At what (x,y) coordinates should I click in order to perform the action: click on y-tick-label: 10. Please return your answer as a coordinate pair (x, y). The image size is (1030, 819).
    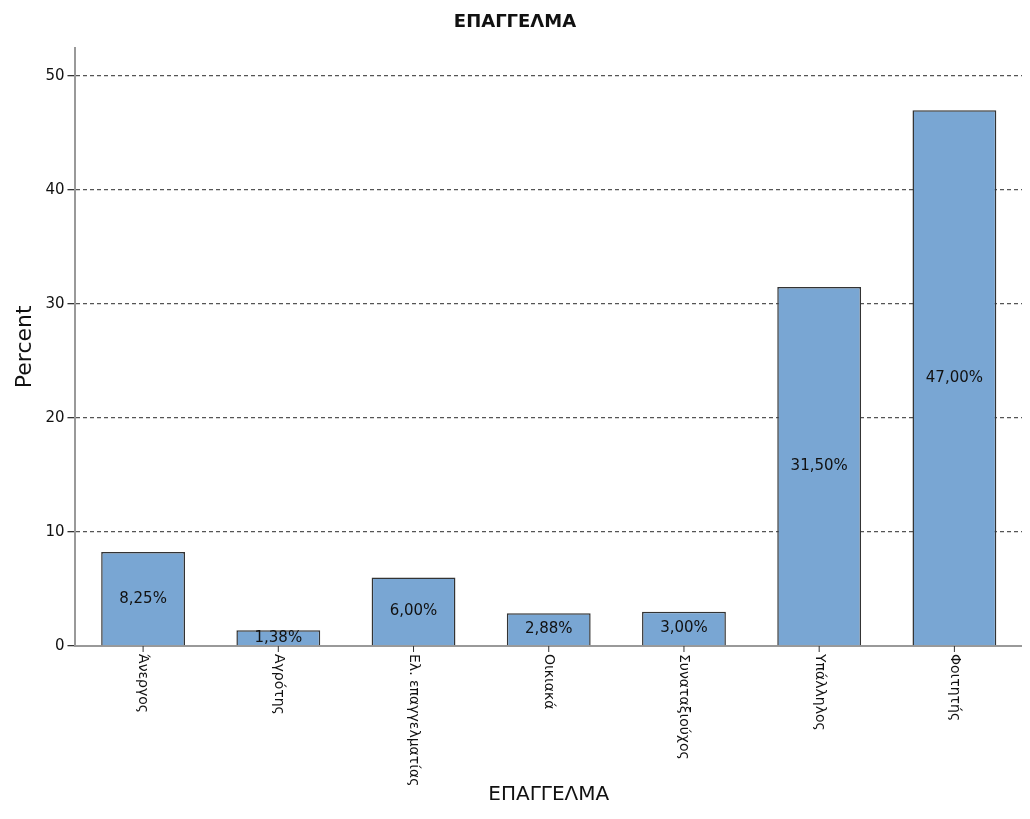
    Looking at the image, I should click on (55, 530).